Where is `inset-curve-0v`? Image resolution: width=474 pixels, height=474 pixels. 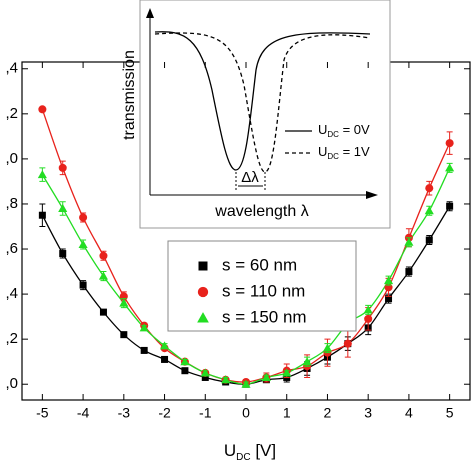
inset-curve-0v is located at coordinates (262, 101).